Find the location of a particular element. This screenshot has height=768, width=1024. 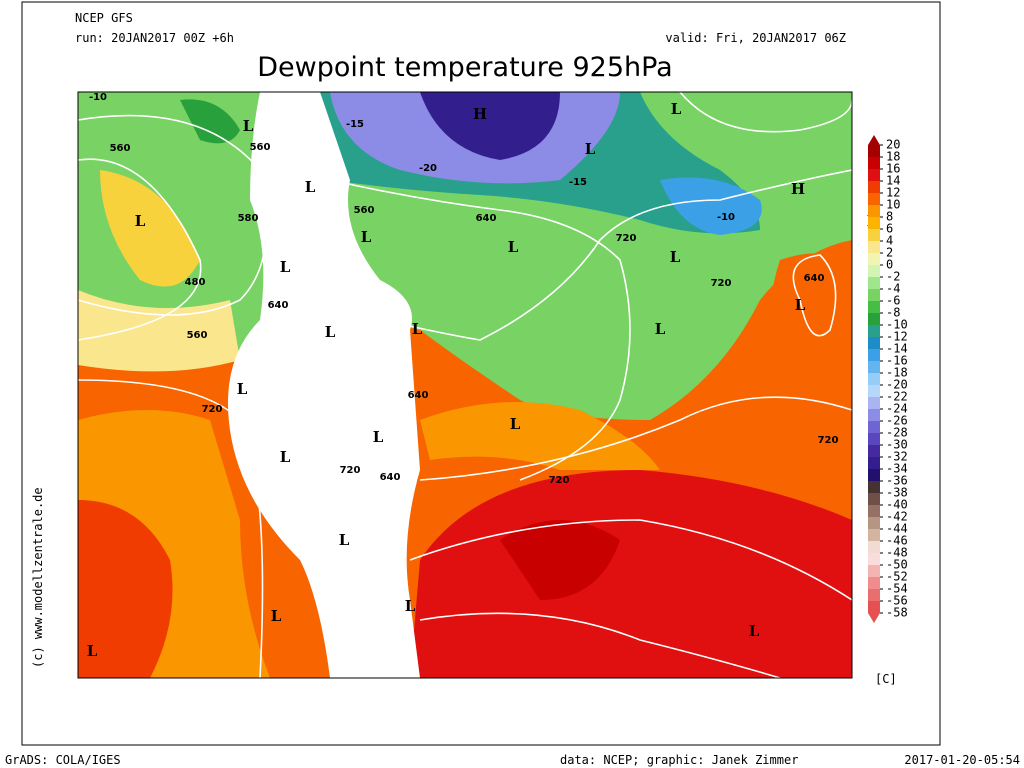

legend-label: -36 is located at coordinates (897, 481).